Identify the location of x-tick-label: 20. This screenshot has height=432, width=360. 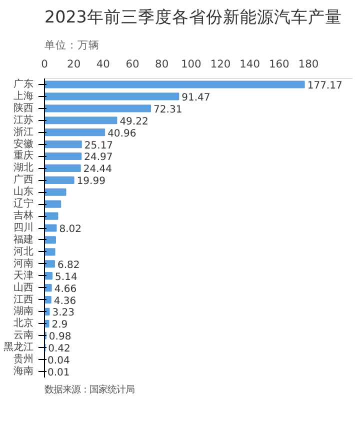
(74, 64).